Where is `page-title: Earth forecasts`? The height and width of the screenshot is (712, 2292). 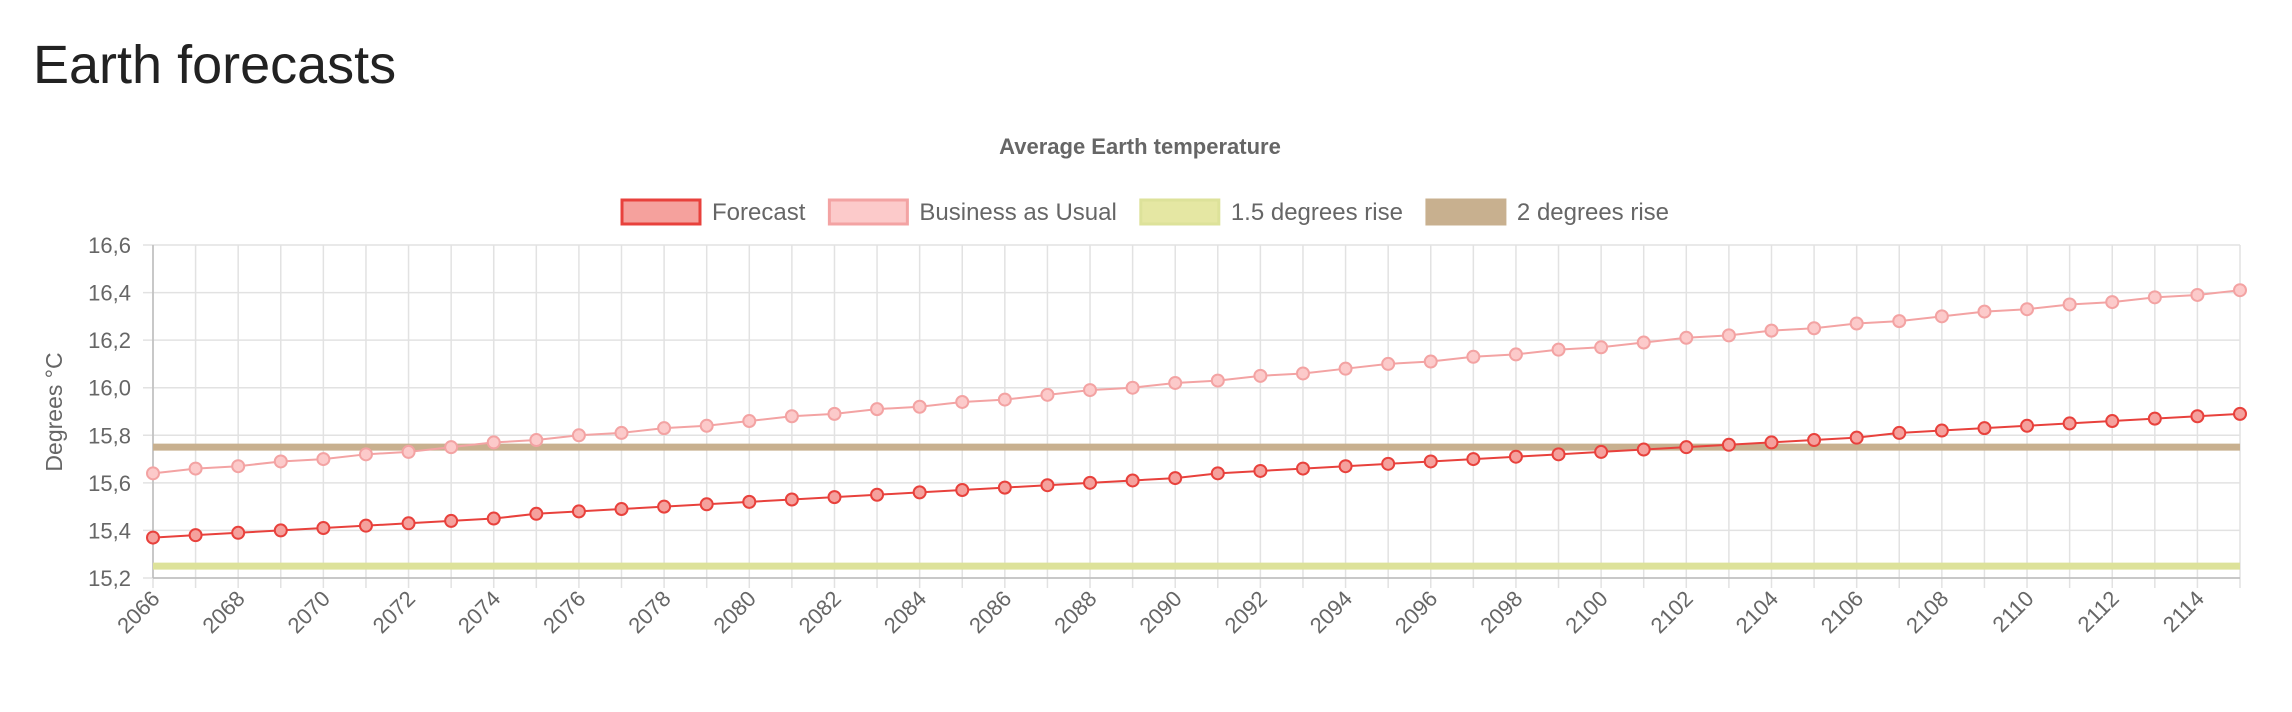 page-title: Earth forecasts is located at coordinates (214, 65).